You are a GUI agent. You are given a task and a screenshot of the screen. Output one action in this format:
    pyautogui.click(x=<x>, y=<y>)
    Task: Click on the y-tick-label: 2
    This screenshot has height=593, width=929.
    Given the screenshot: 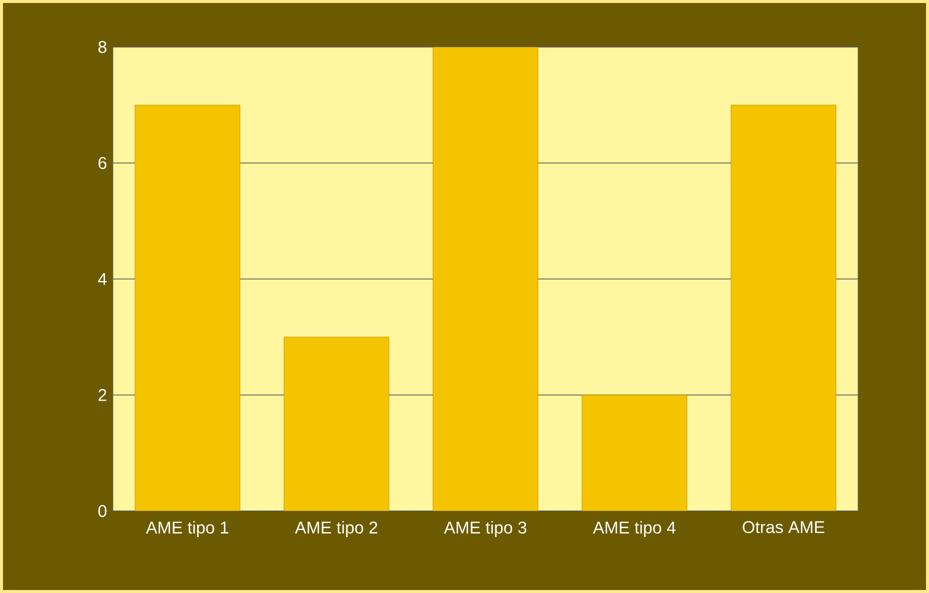 What is the action you would take?
    pyautogui.click(x=102, y=395)
    